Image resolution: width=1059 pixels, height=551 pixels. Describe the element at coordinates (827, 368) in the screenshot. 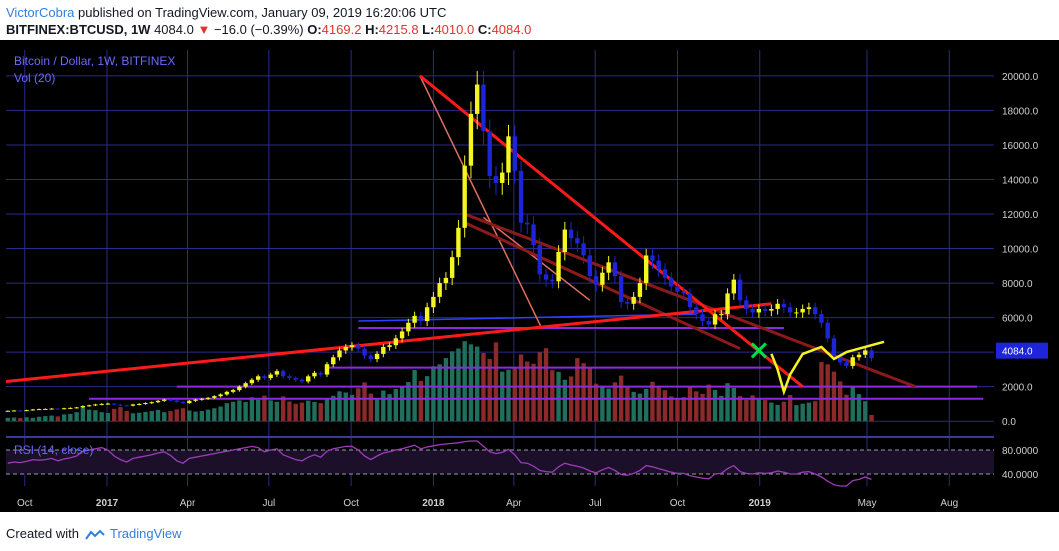

I see `projection-path` at that location.